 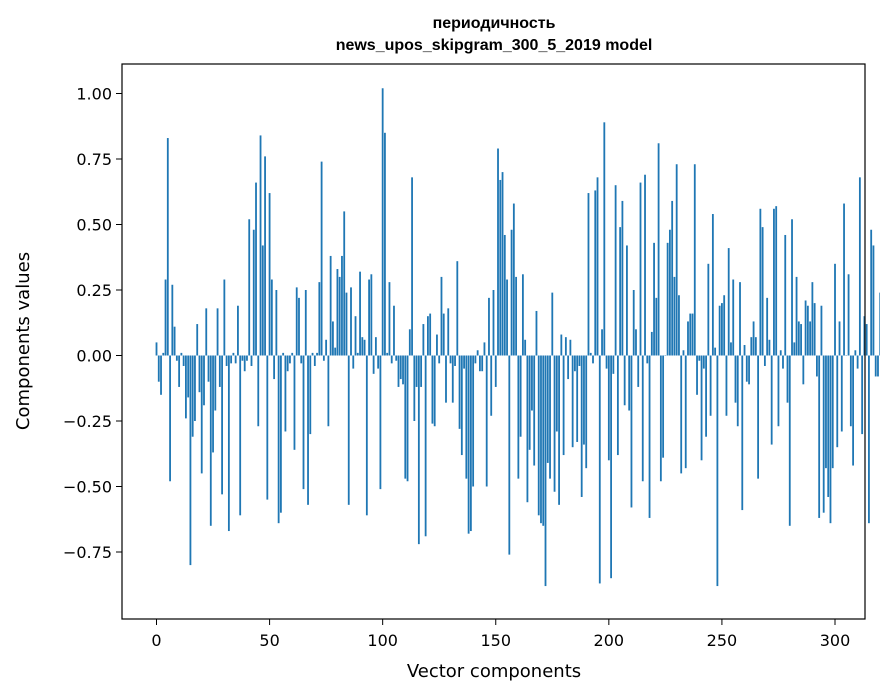 What do you see at coordinates (87, 552) in the screenshot?
I see `y-tick-label: −0.75` at bounding box center [87, 552].